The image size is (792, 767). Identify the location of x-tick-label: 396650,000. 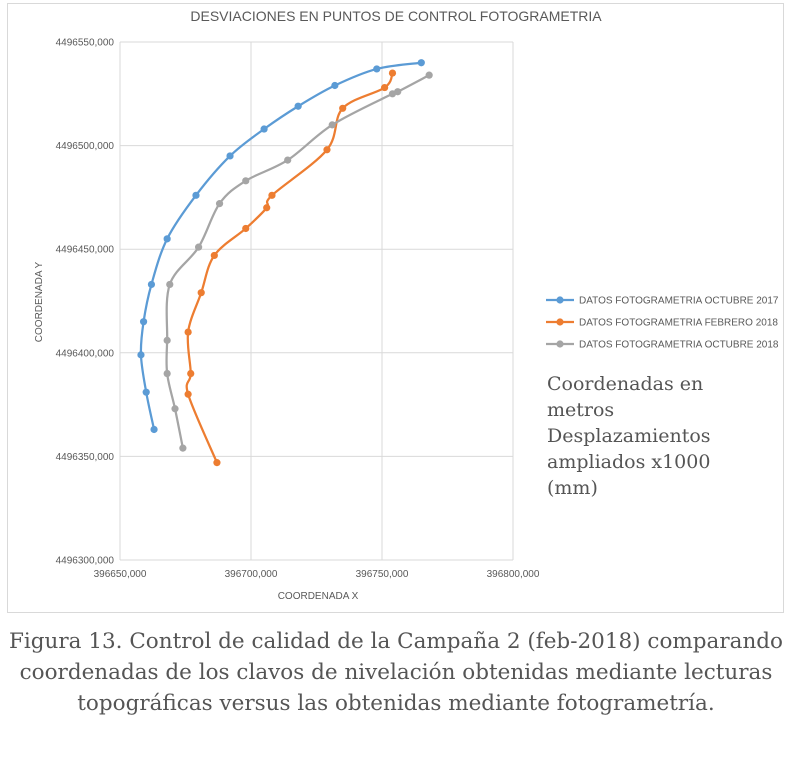
(120, 574).